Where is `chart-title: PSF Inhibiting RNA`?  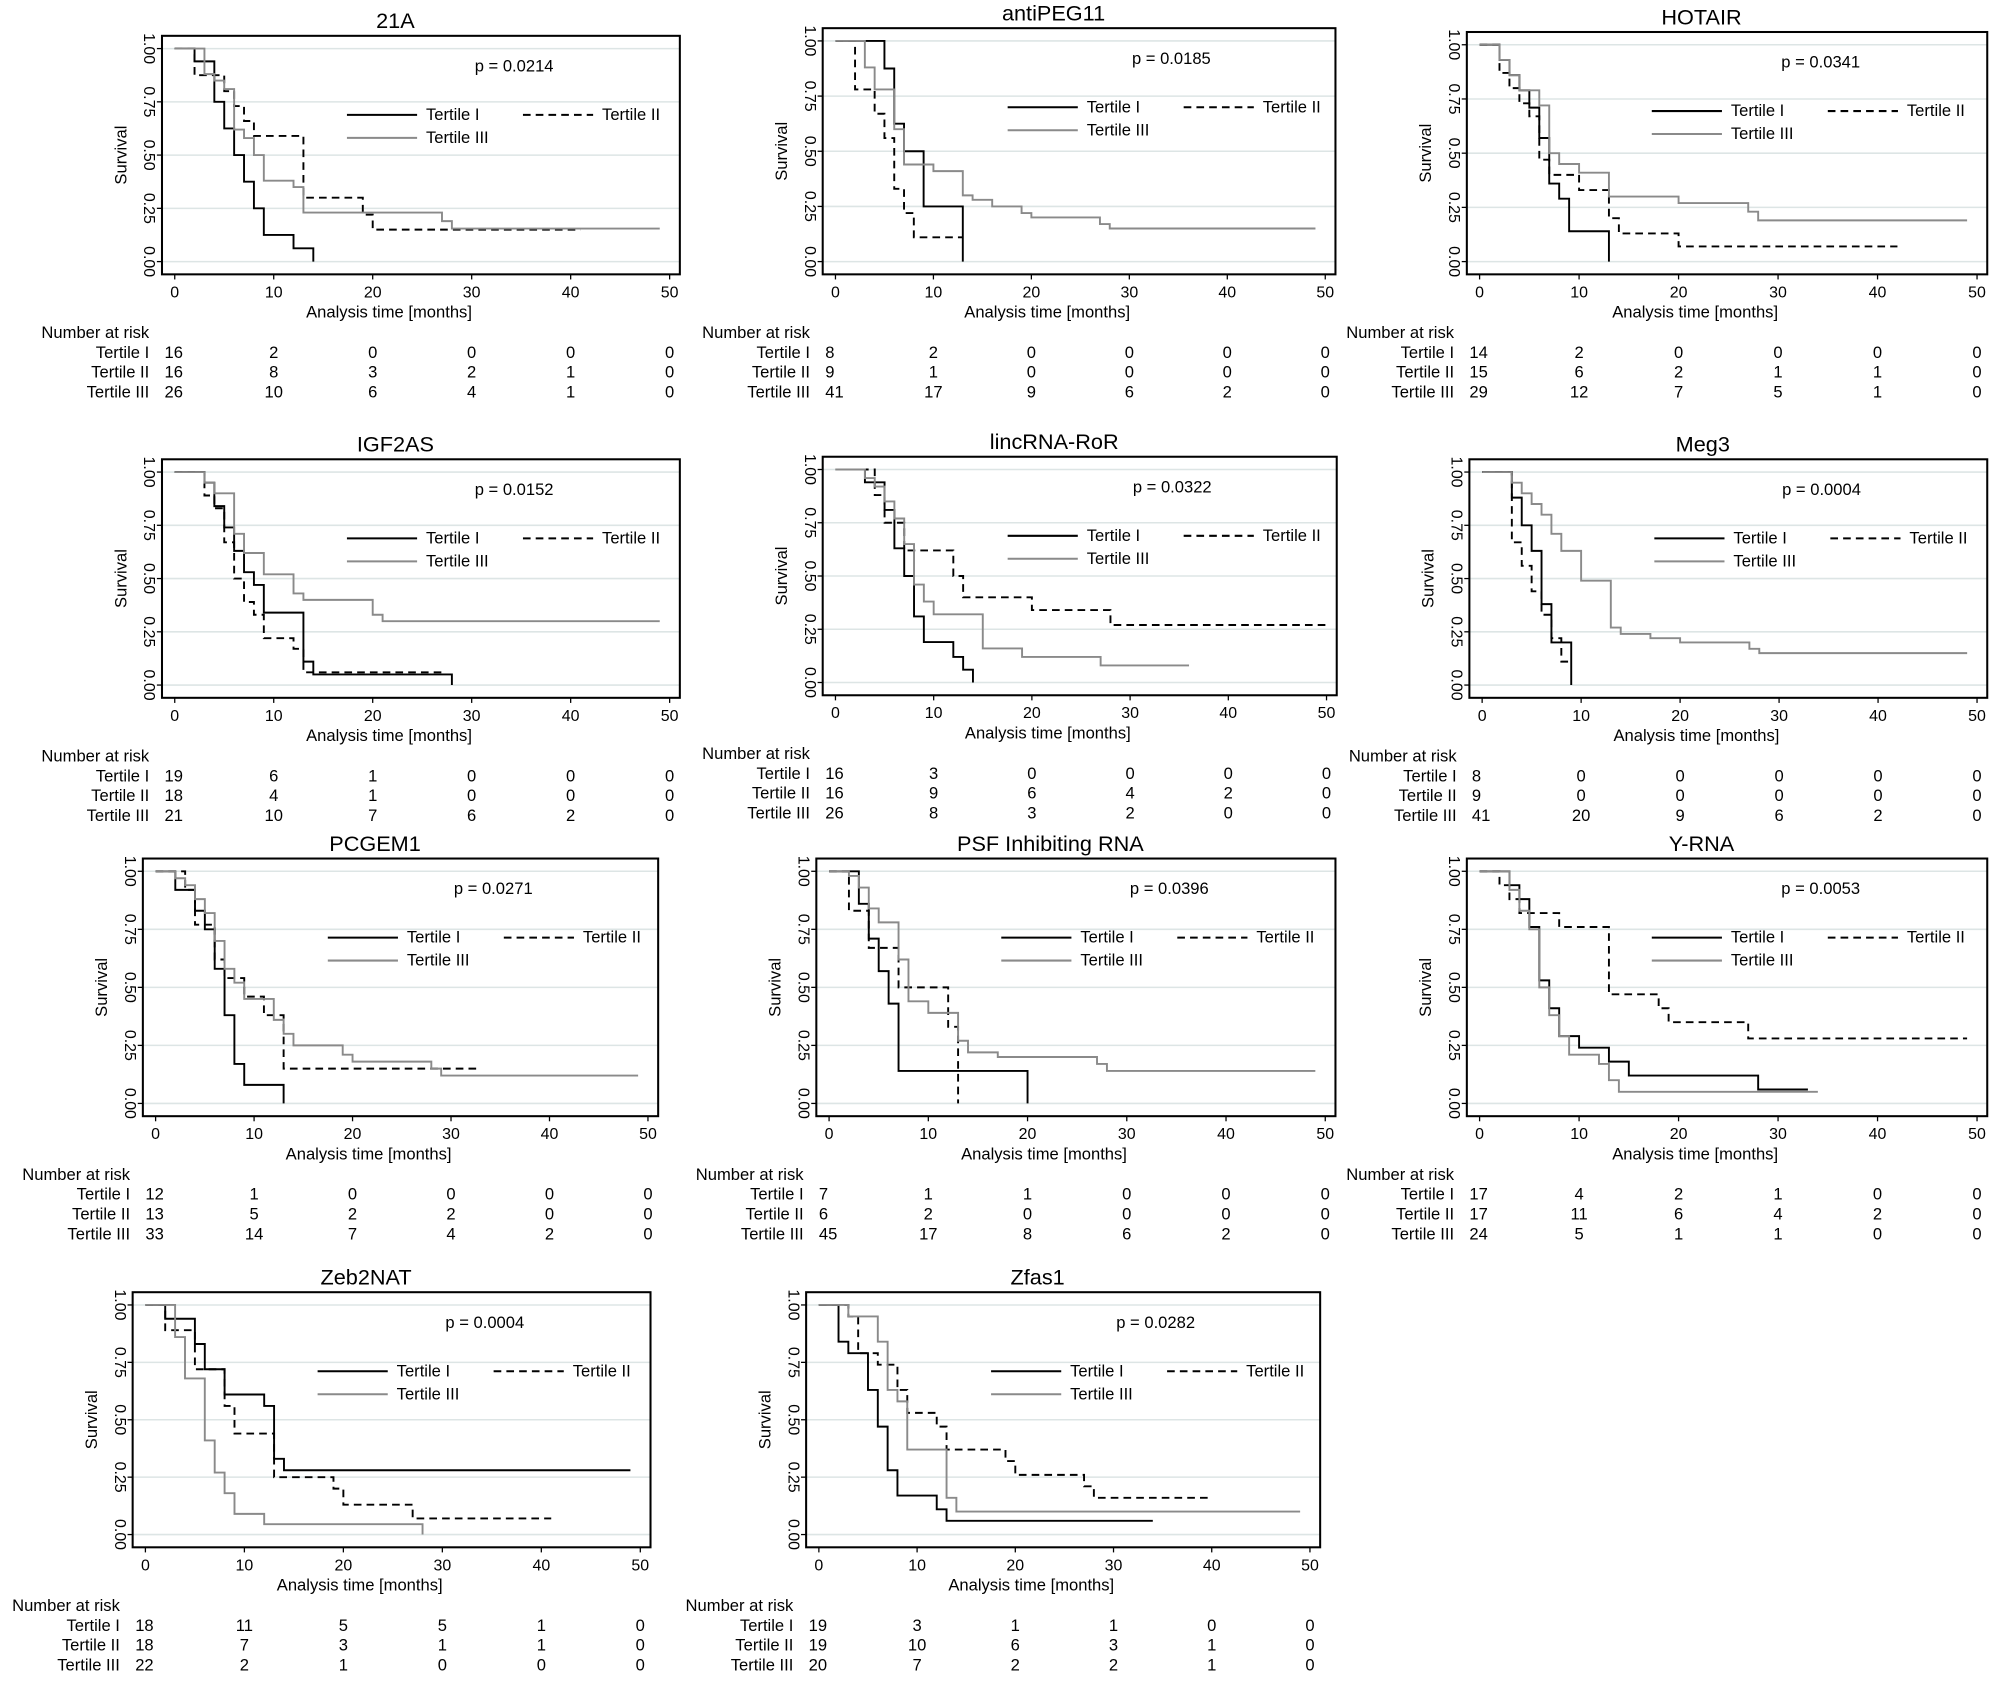
chart-title: PSF Inhibiting RNA is located at coordinates (1050, 843).